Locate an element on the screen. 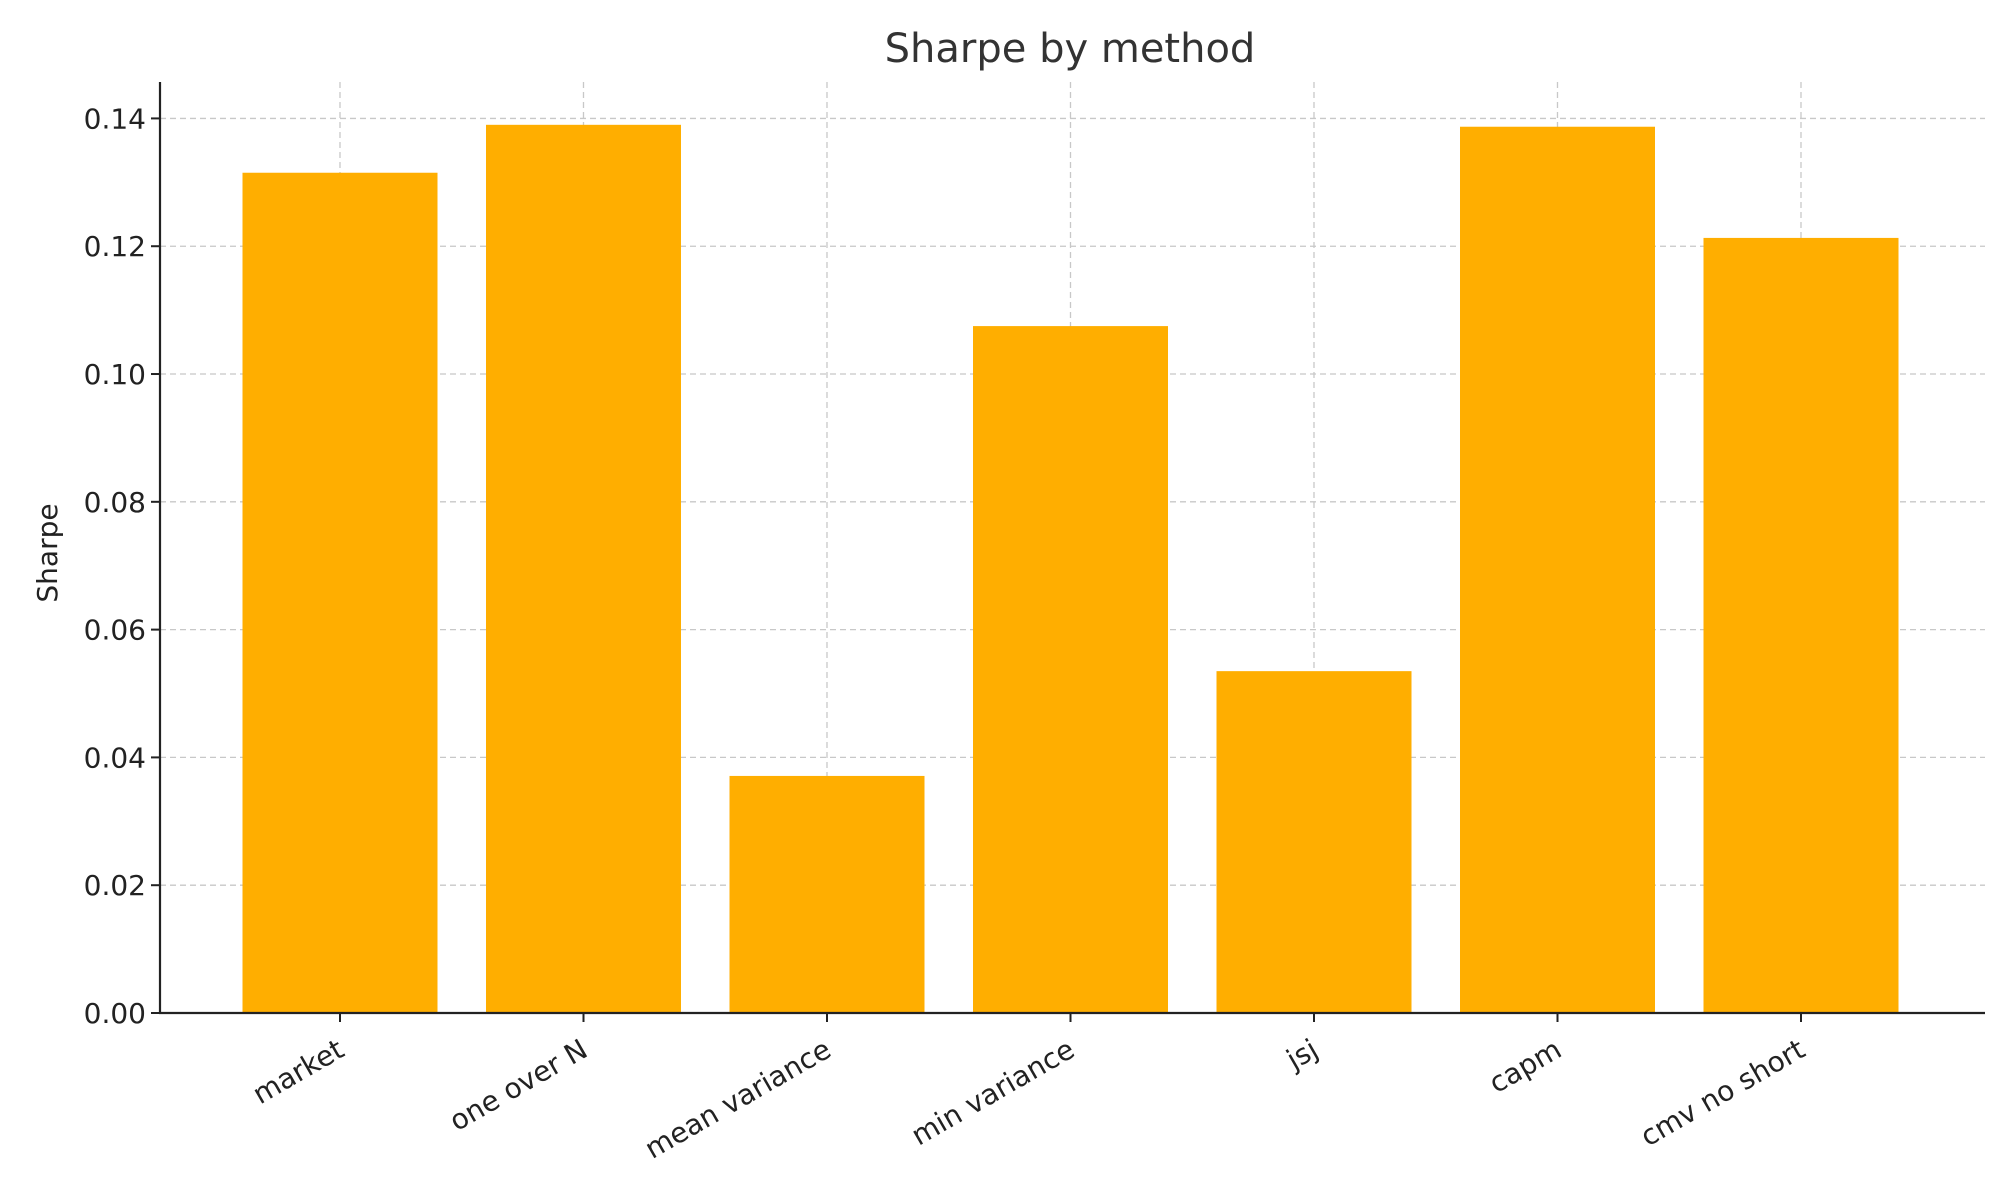 The height and width of the screenshot is (1200, 2000). y-axis-label: Sharpe is located at coordinates (47, 552).